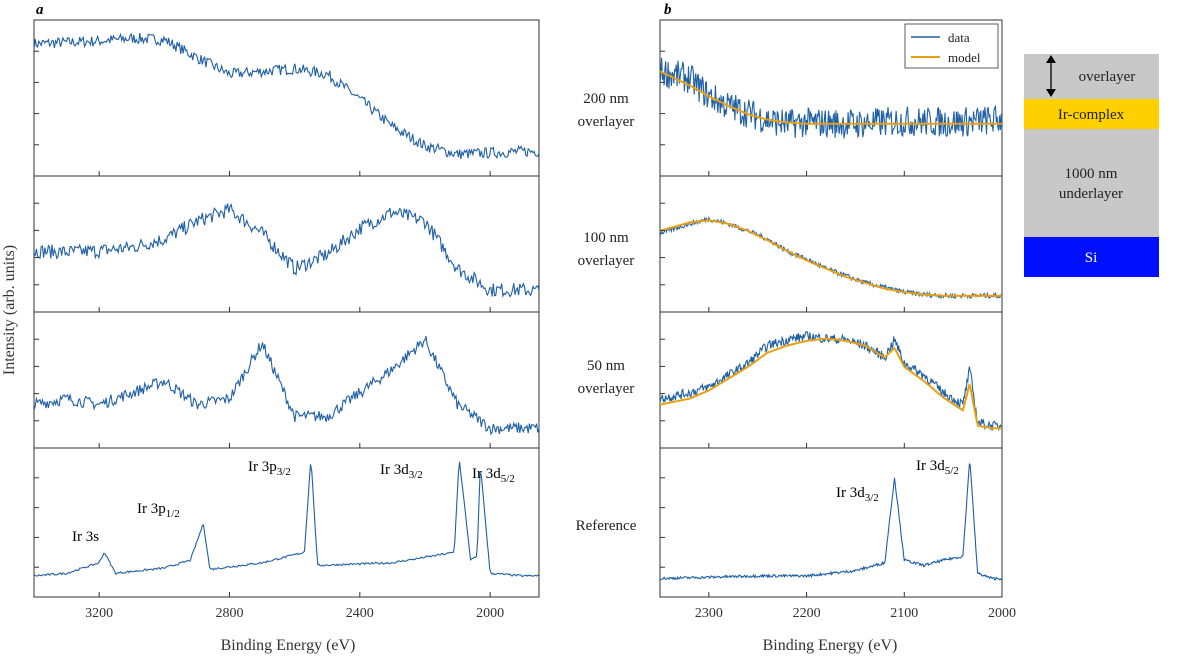 This screenshot has height=658, width=1190. I want to click on row-label: 100 nm, so click(606, 238).